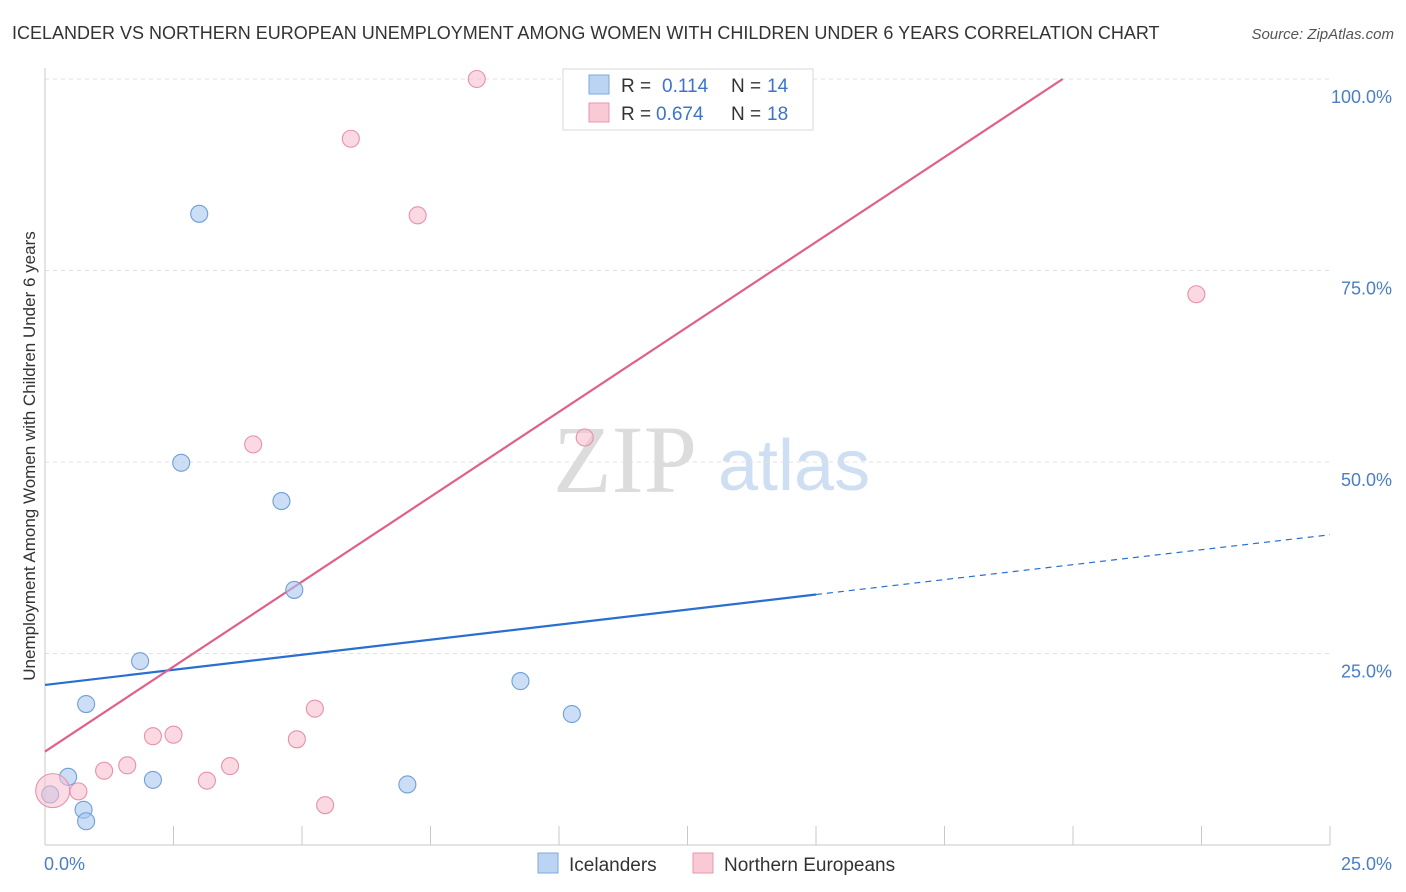 The width and height of the screenshot is (1406, 892). Describe the element at coordinates (777, 114) in the screenshot. I see `legend-n-value-northern-europeans: 18` at that location.